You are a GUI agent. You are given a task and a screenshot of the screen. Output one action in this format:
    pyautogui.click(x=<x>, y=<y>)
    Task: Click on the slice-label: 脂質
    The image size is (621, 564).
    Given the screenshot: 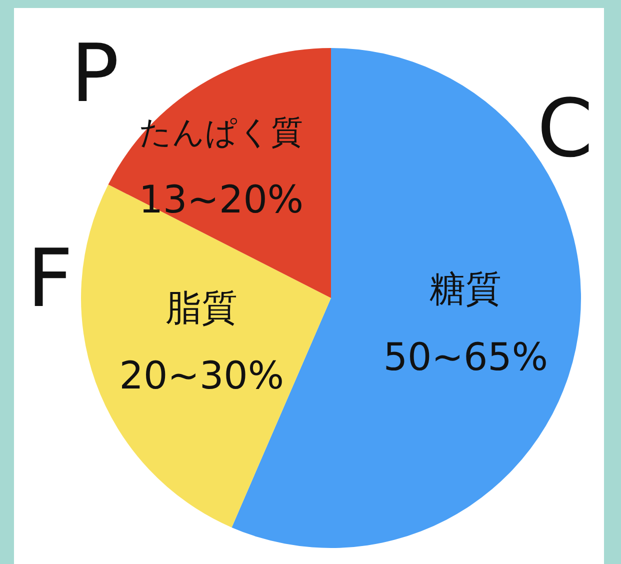 What is the action you would take?
    pyautogui.click(x=202, y=308)
    